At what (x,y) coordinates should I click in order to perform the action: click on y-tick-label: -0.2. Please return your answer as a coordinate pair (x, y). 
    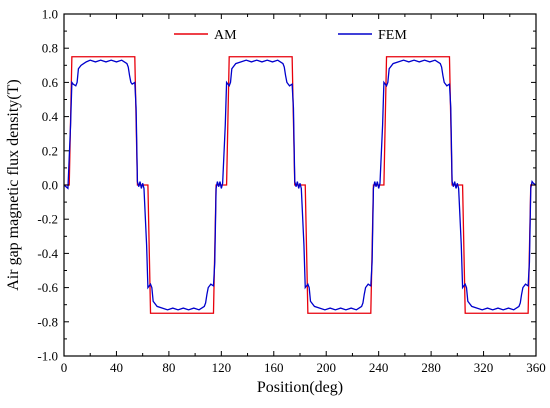
    Looking at the image, I should click on (47, 219).